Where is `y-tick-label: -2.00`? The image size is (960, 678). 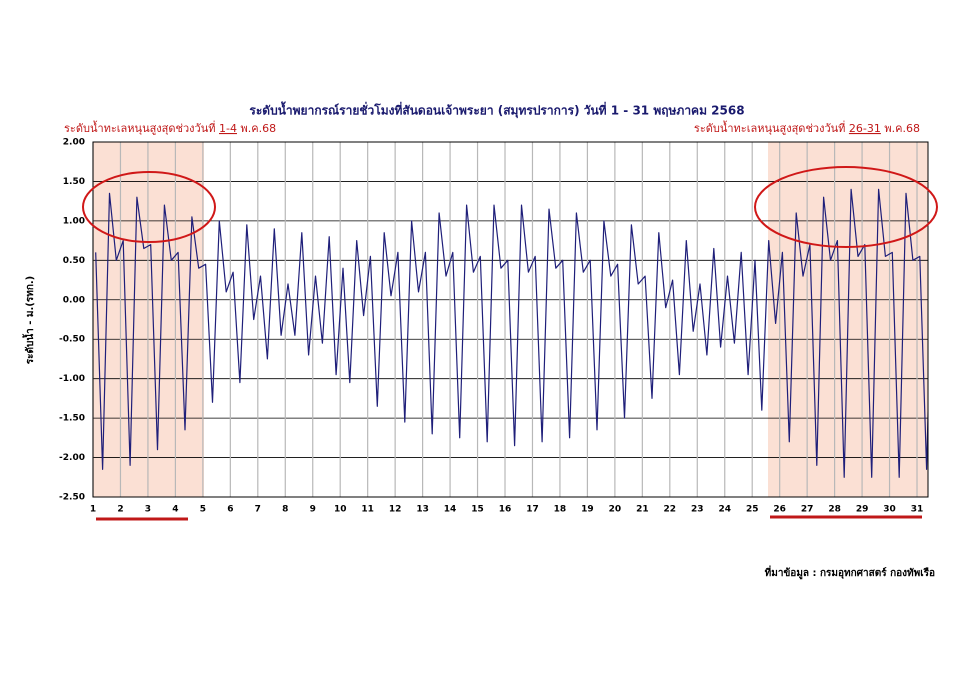
y-tick-label: -2.00 is located at coordinates (72, 458).